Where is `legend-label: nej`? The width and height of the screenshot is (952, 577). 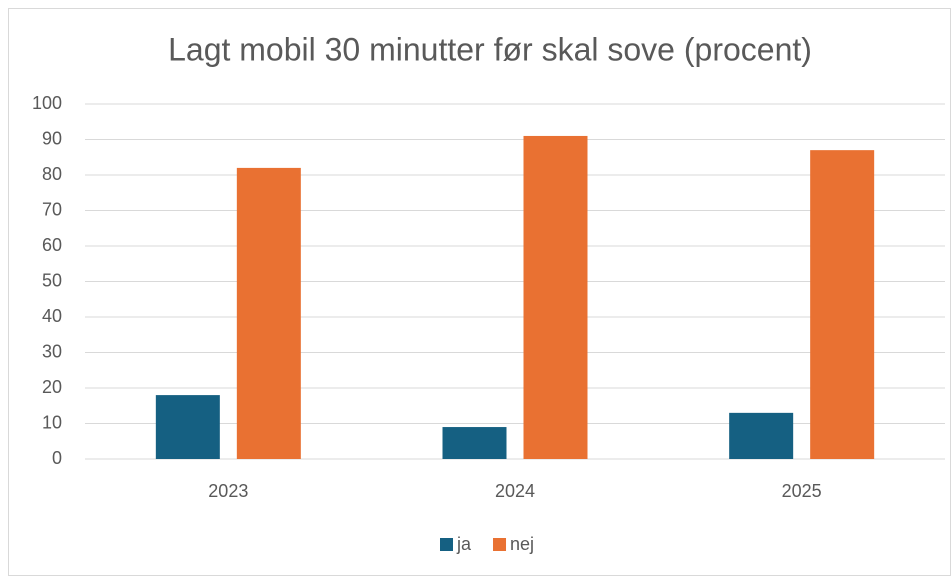
legend-label: nej is located at coordinates (522, 544).